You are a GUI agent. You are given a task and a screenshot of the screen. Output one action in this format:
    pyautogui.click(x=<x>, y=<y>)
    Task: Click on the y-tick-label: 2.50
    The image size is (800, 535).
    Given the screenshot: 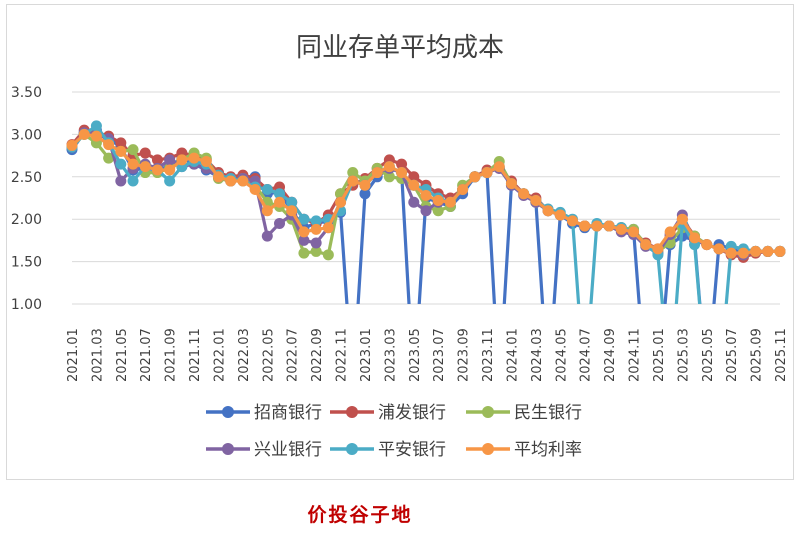 What is the action you would take?
    pyautogui.click(x=26, y=178)
    